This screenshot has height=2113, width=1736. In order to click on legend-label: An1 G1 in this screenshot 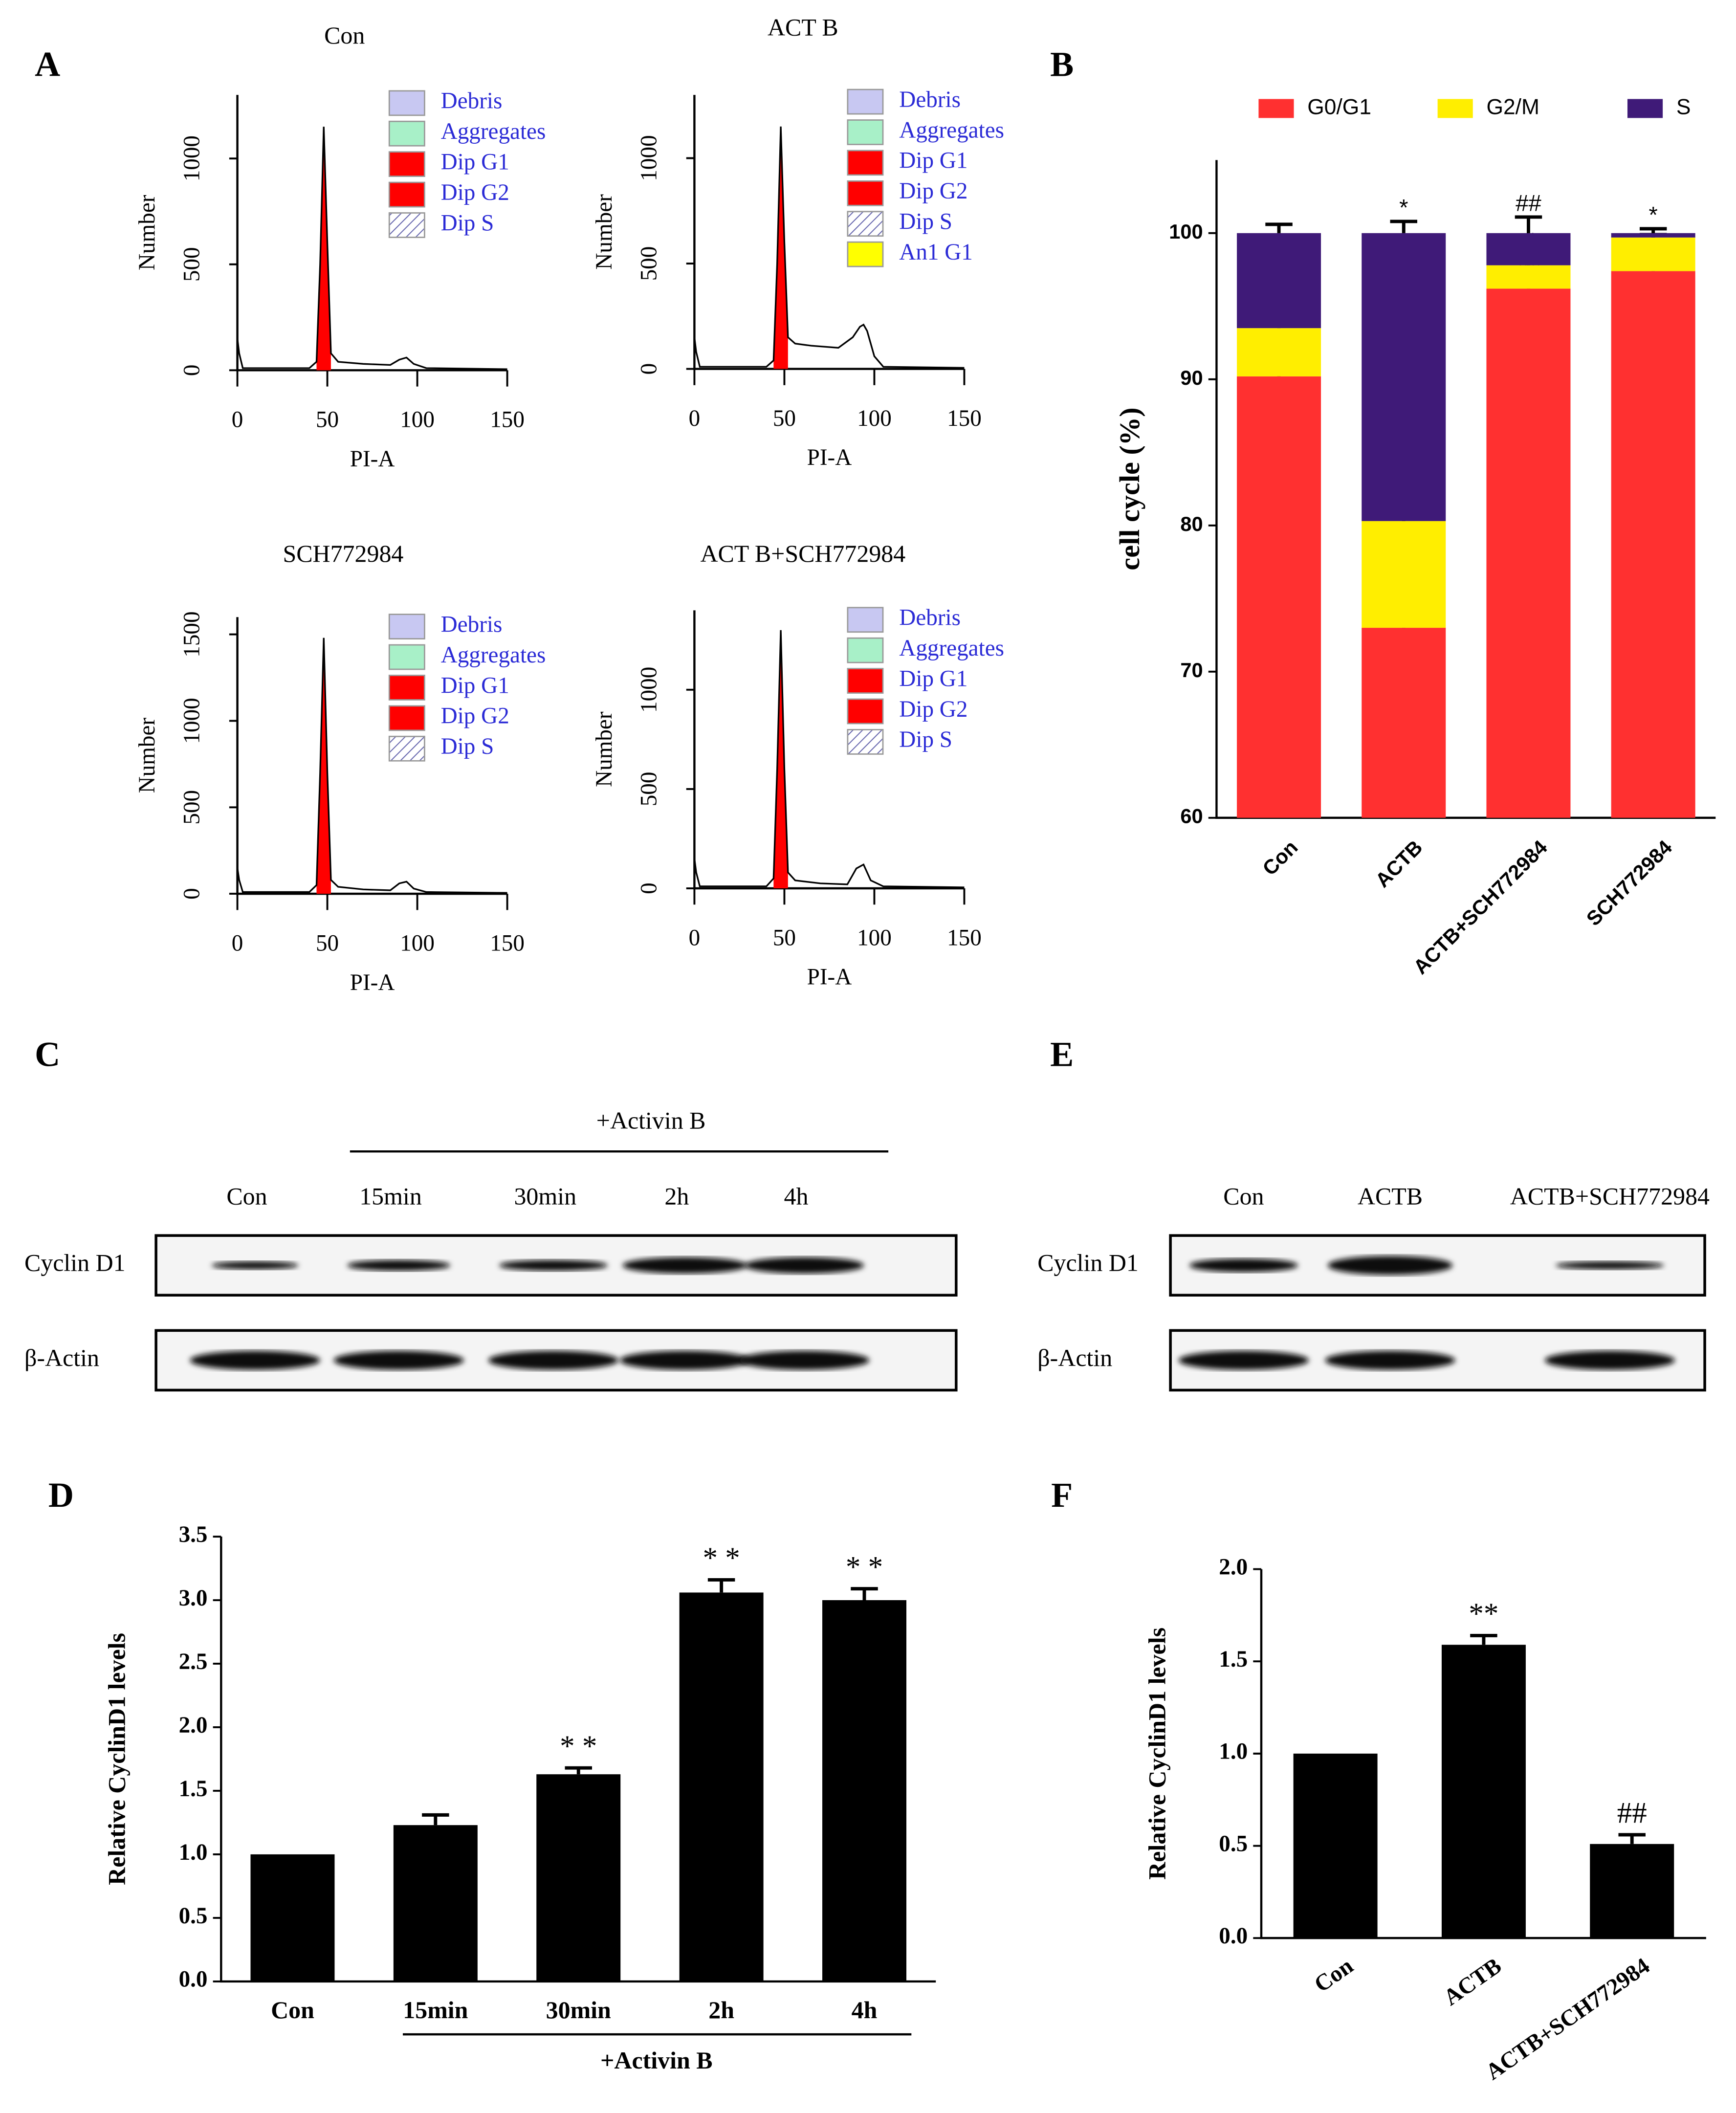, I will do `click(936, 252)`.